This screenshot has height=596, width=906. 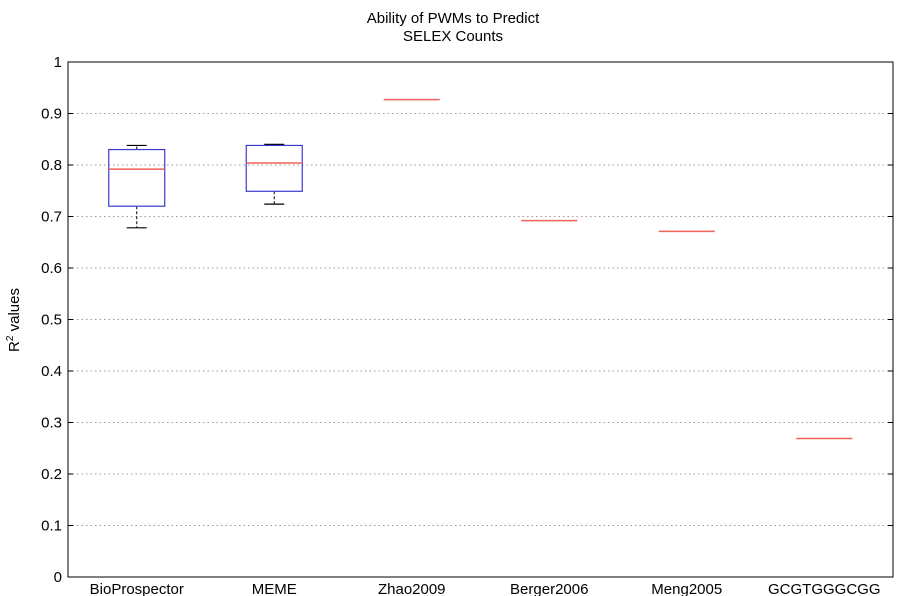 I want to click on x-tick-label: Berger2006, so click(x=549, y=588).